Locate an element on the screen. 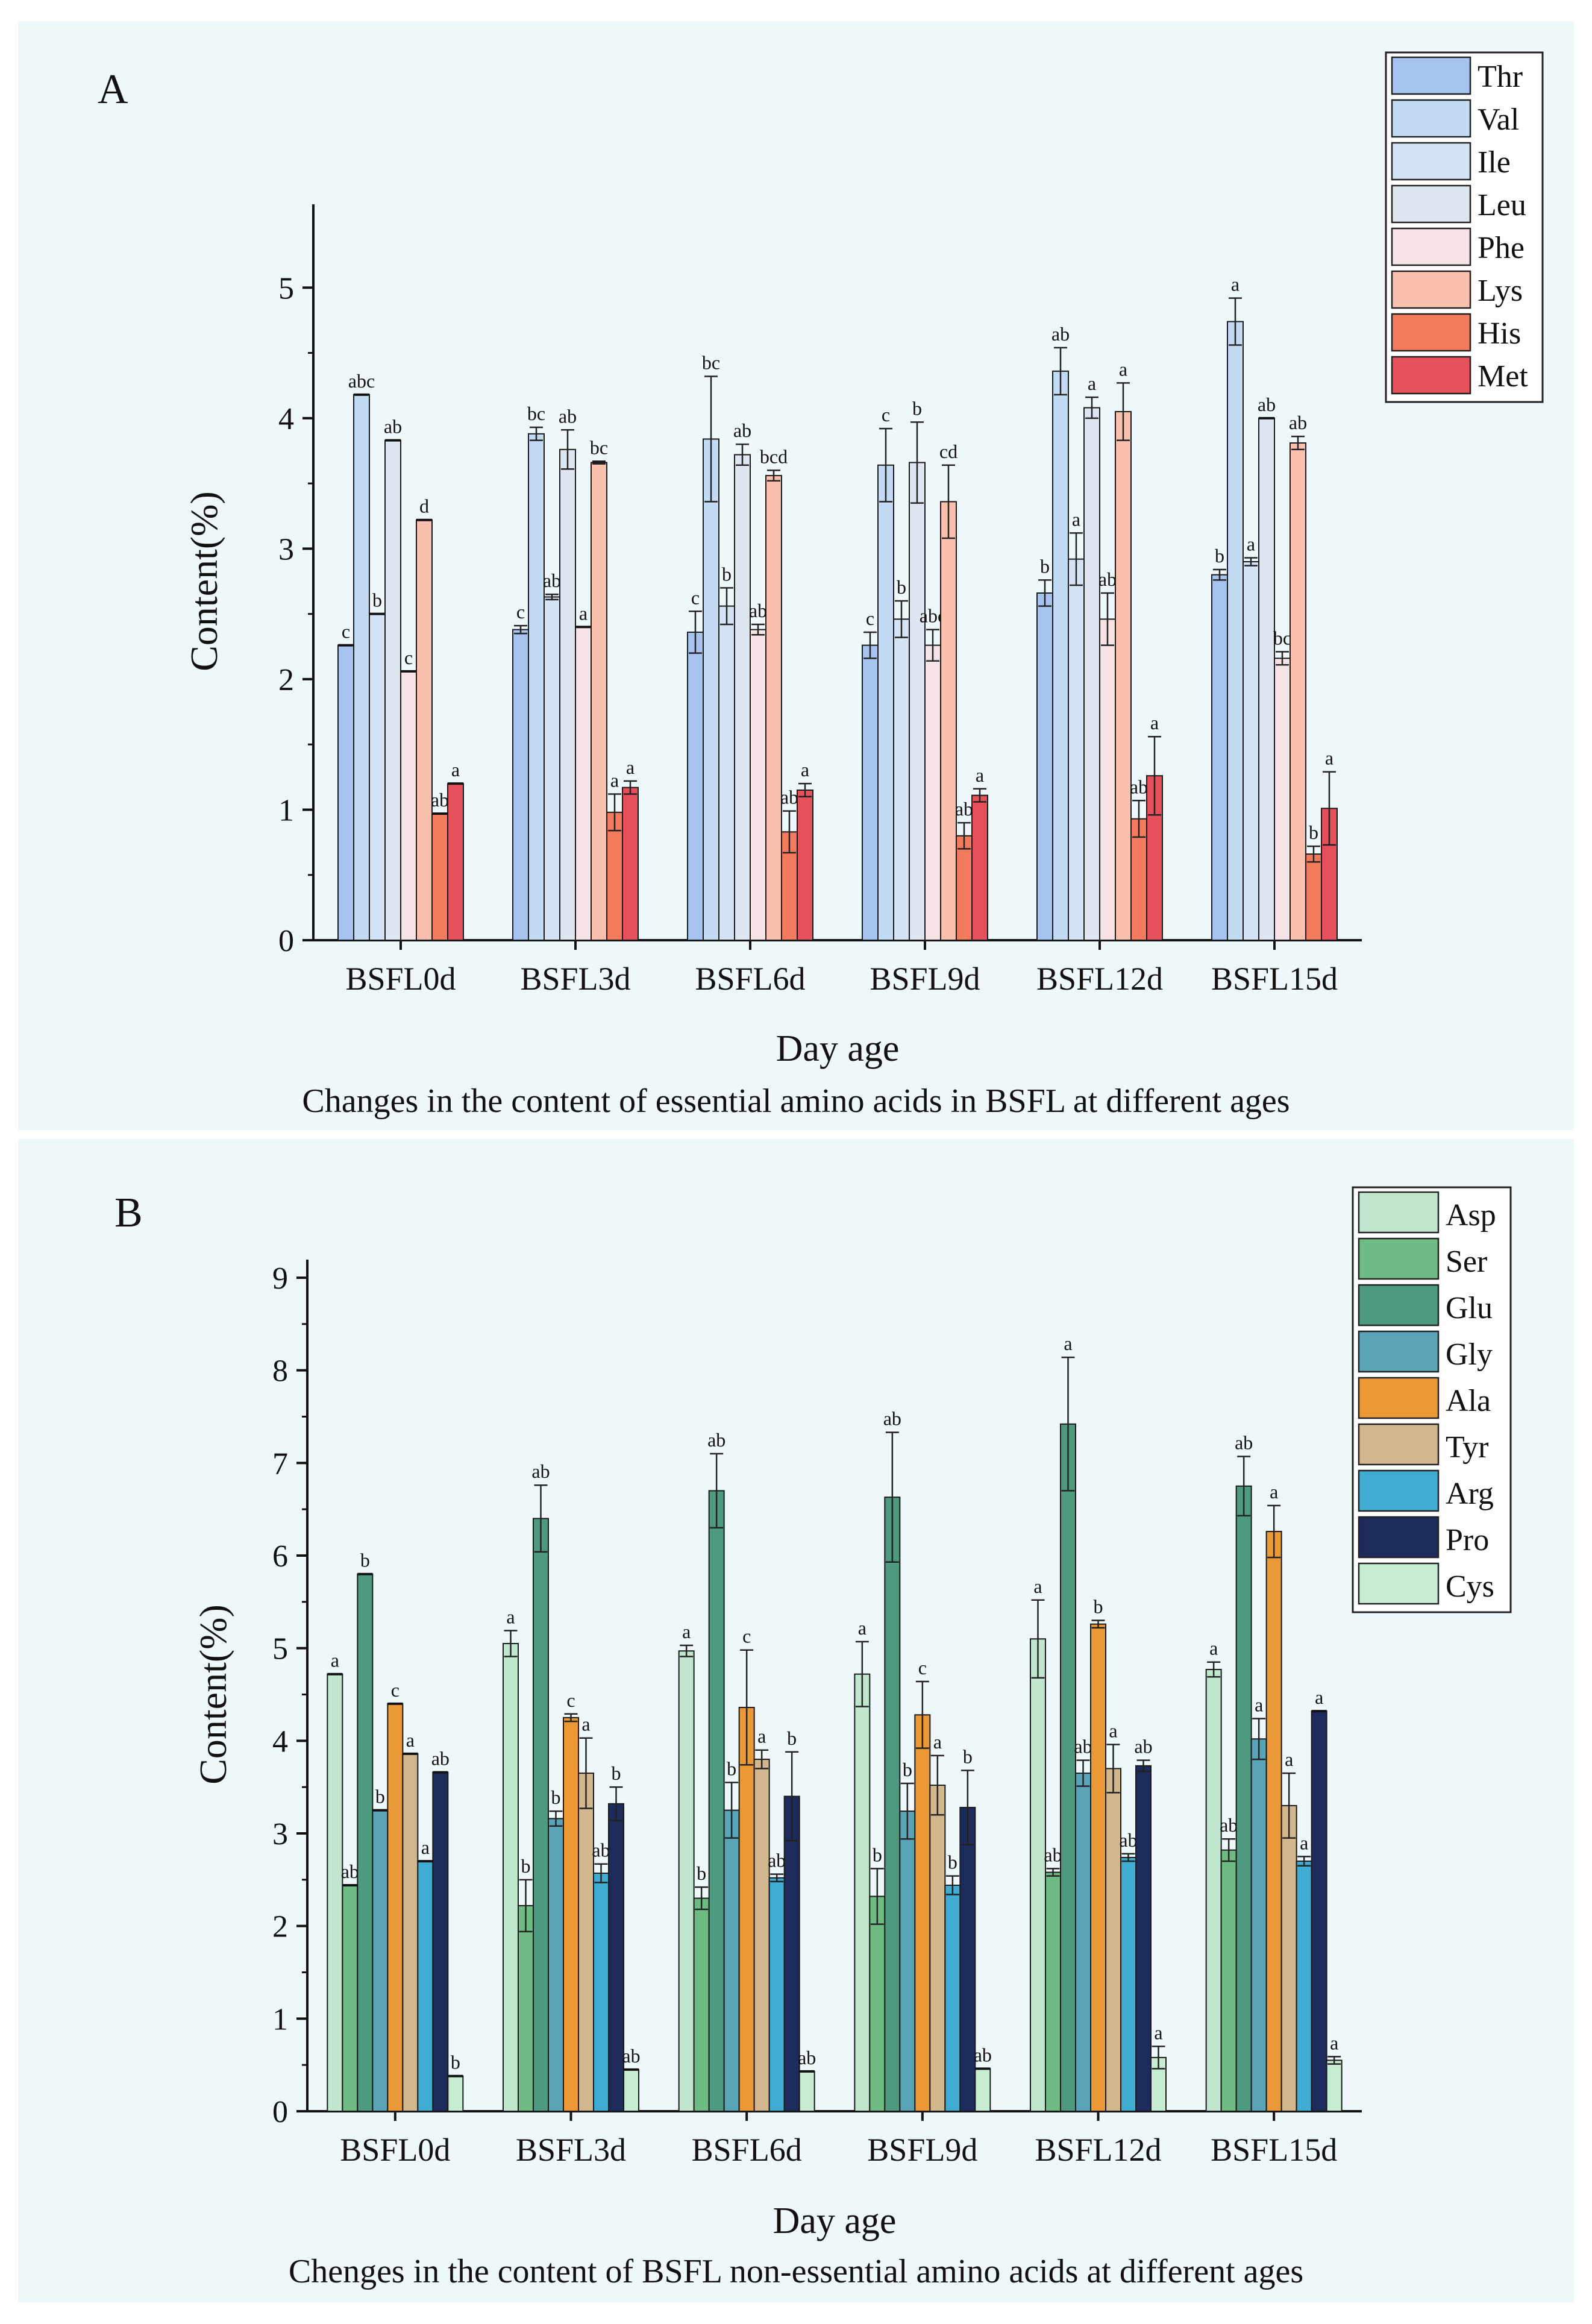 The width and height of the screenshot is (1592, 2324). legend-label: Ile is located at coordinates (1495, 162).